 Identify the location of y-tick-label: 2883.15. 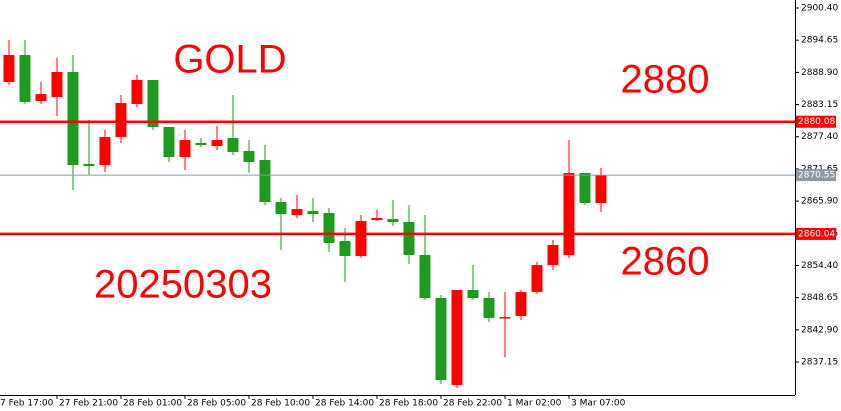
(819, 105).